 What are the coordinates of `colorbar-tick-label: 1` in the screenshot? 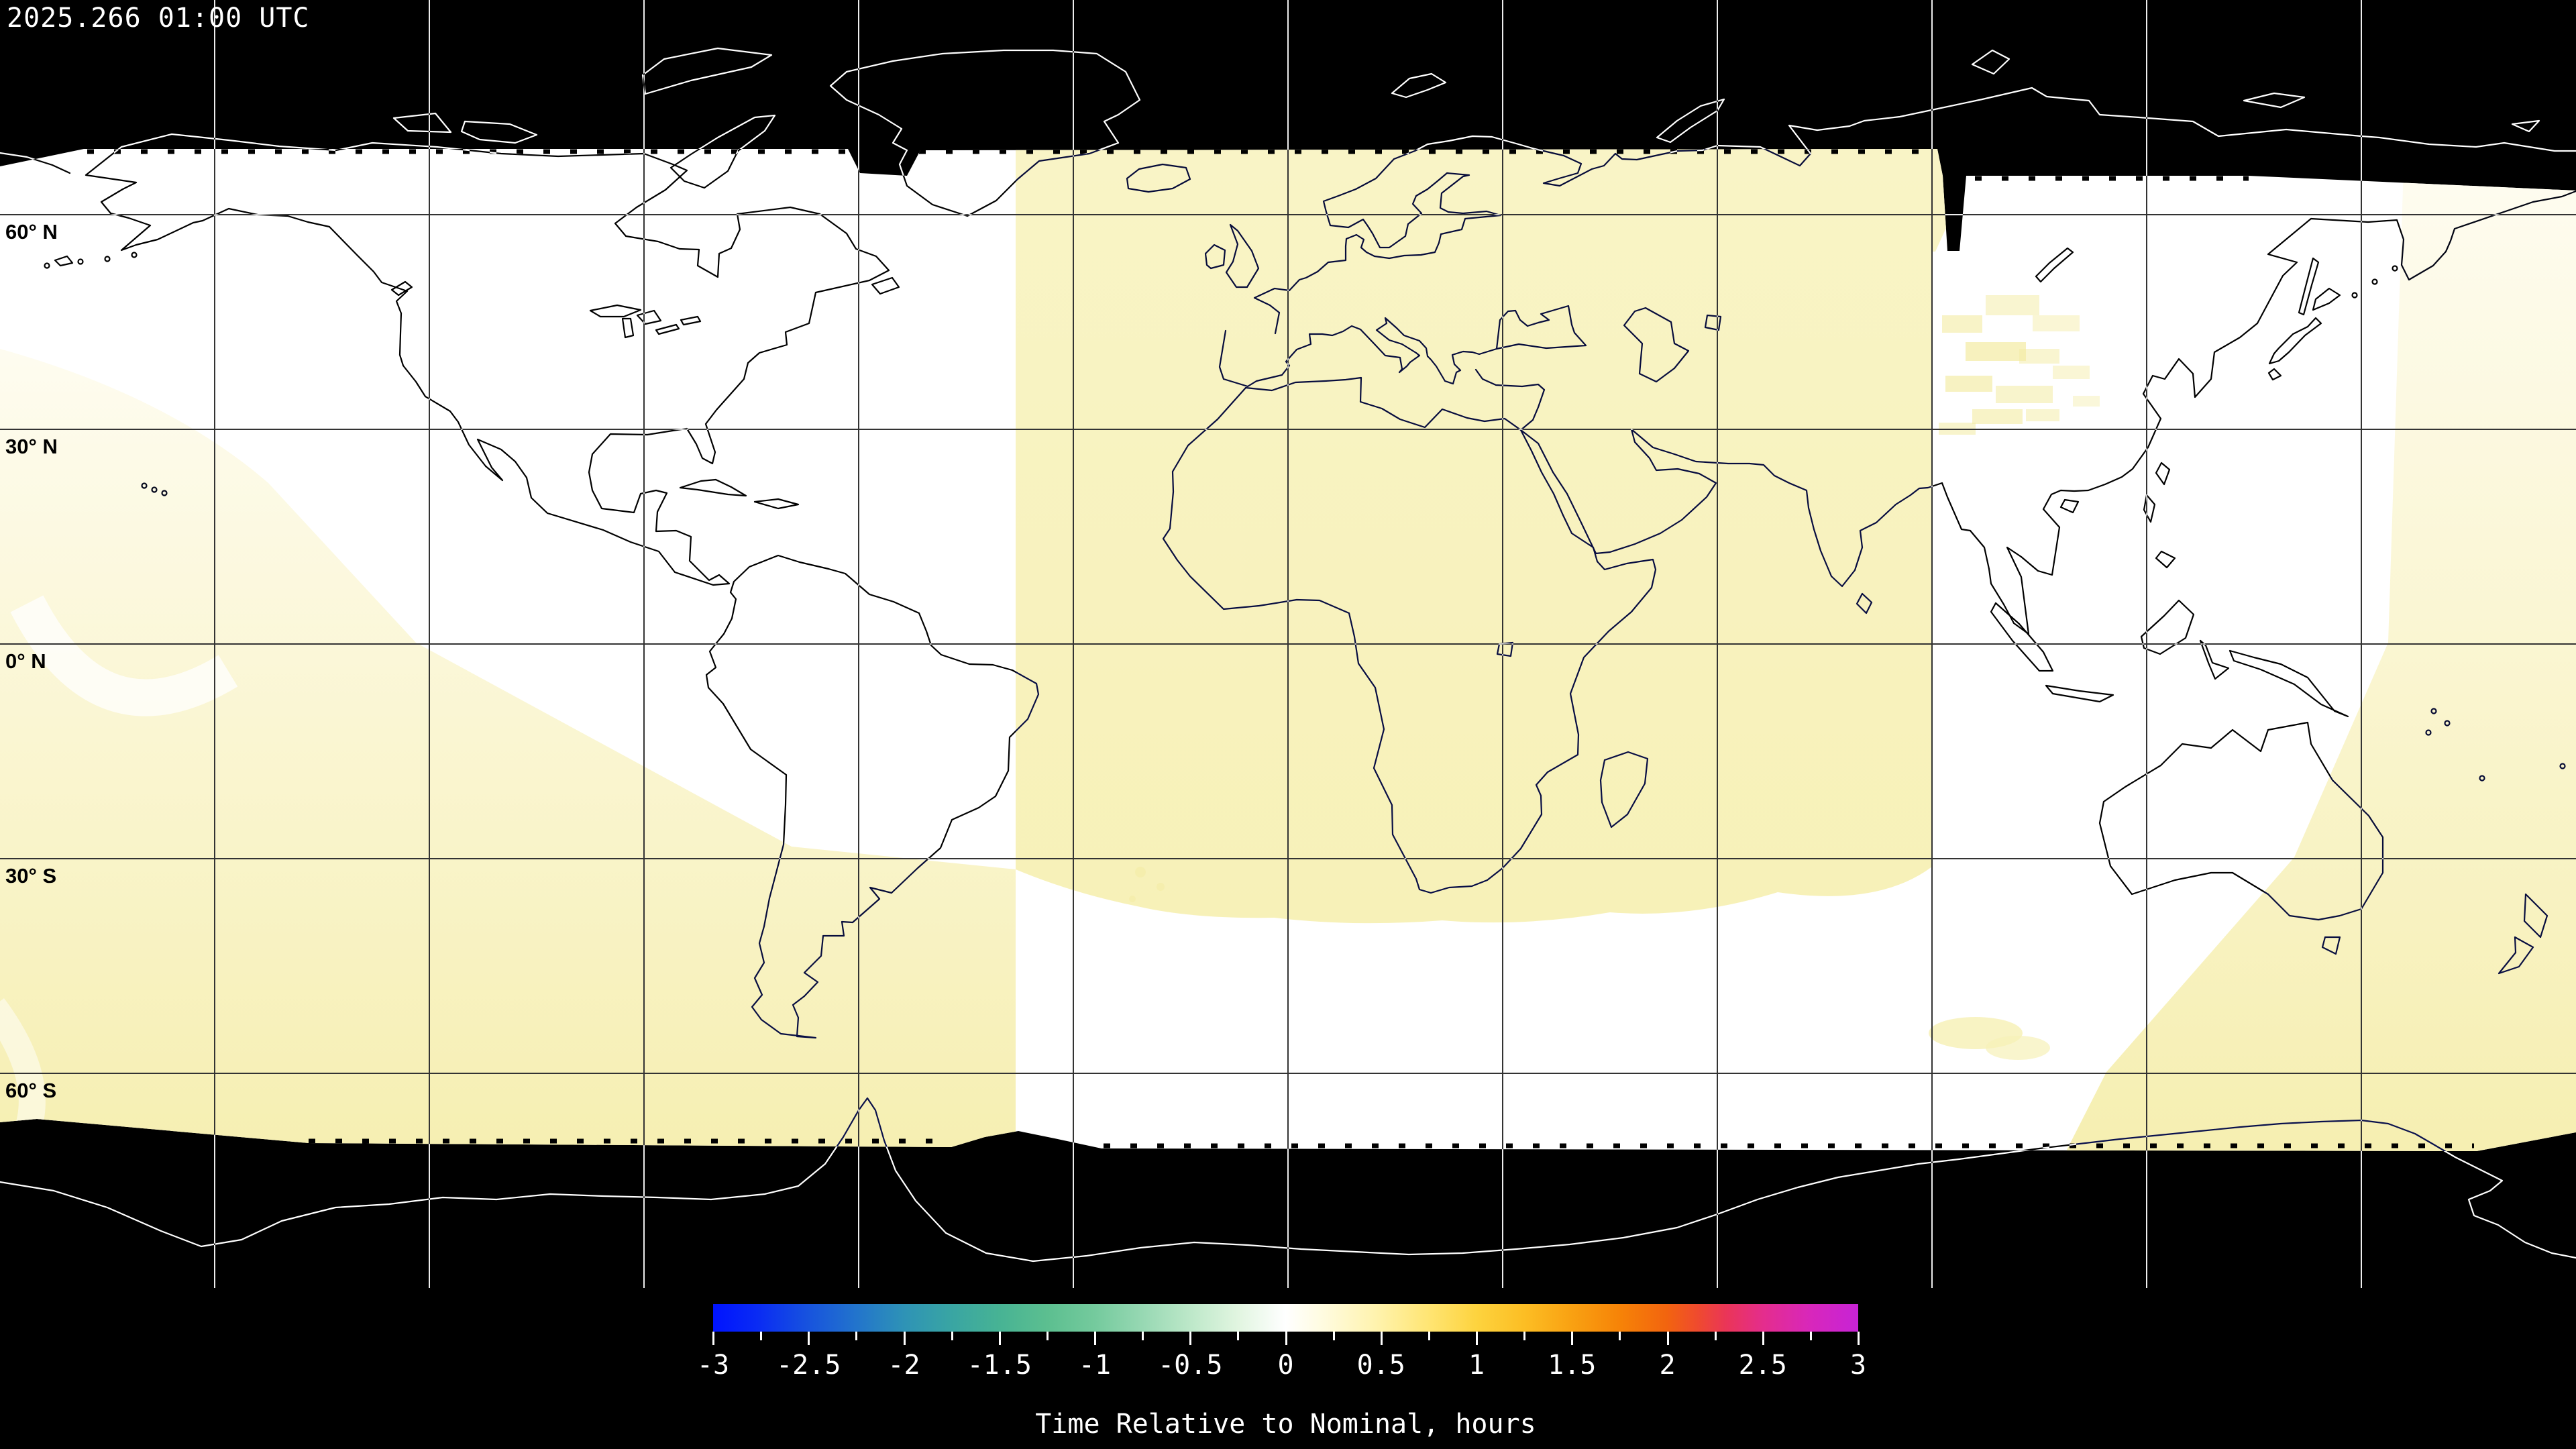 It's located at (1476, 1365).